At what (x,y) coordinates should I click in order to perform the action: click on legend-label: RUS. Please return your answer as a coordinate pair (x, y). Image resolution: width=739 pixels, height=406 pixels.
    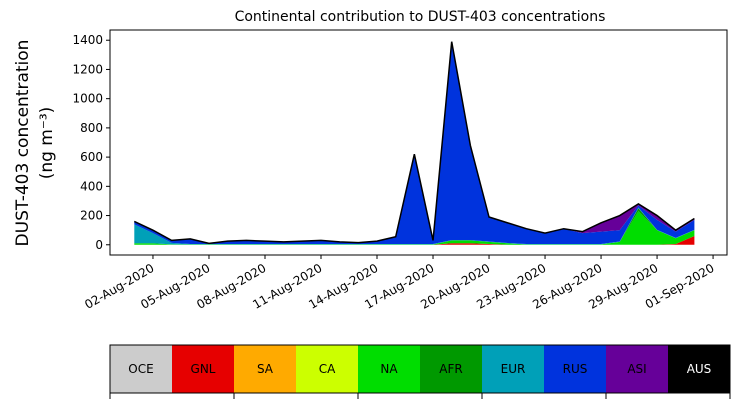
    Looking at the image, I should click on (575, 369).